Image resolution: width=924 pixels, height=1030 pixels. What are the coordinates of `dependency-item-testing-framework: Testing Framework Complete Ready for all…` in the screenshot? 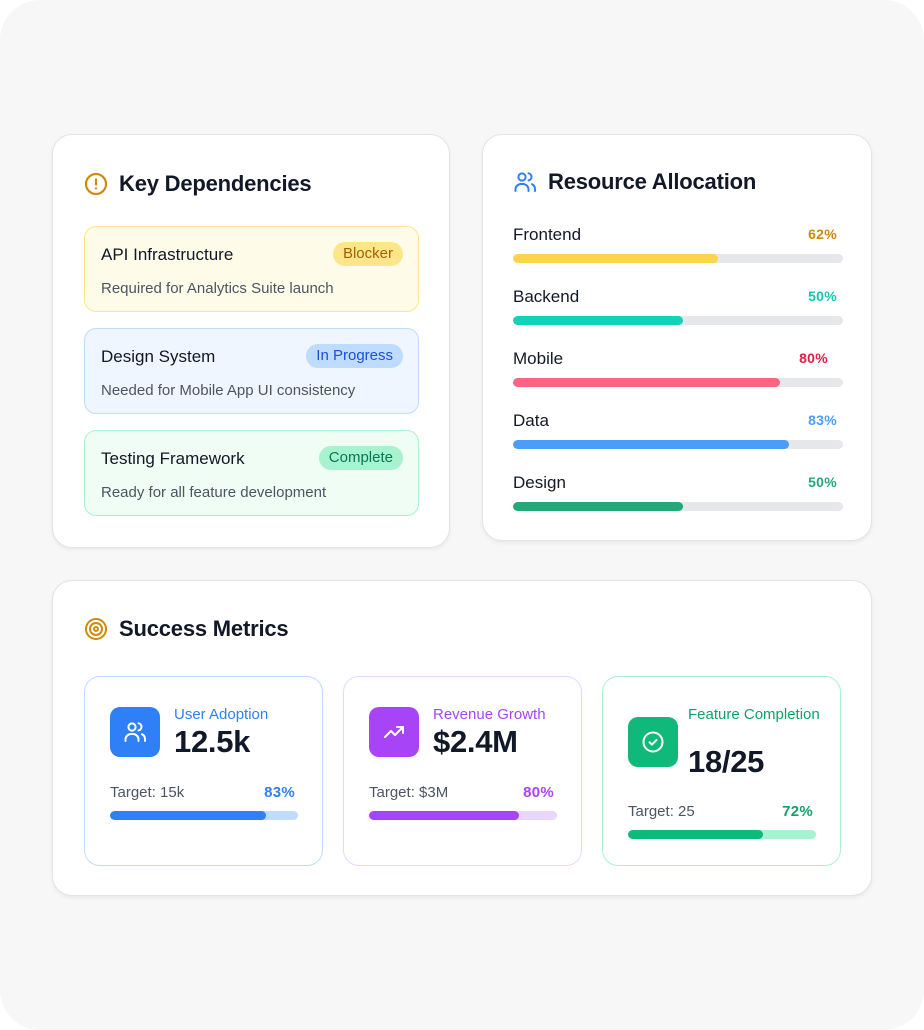 It's located at (251, 473).